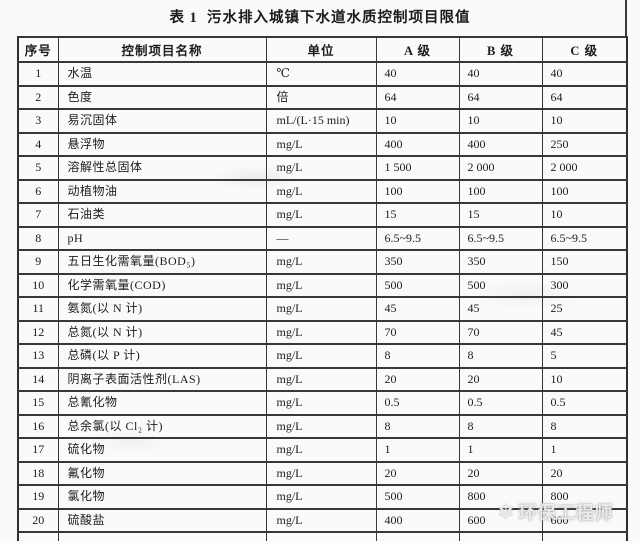 This screenshot has width=640, height=541. I want to click on table-row: 3 易沉固体 mL/(L·15 min) 10 10 10, so click(322, 121).